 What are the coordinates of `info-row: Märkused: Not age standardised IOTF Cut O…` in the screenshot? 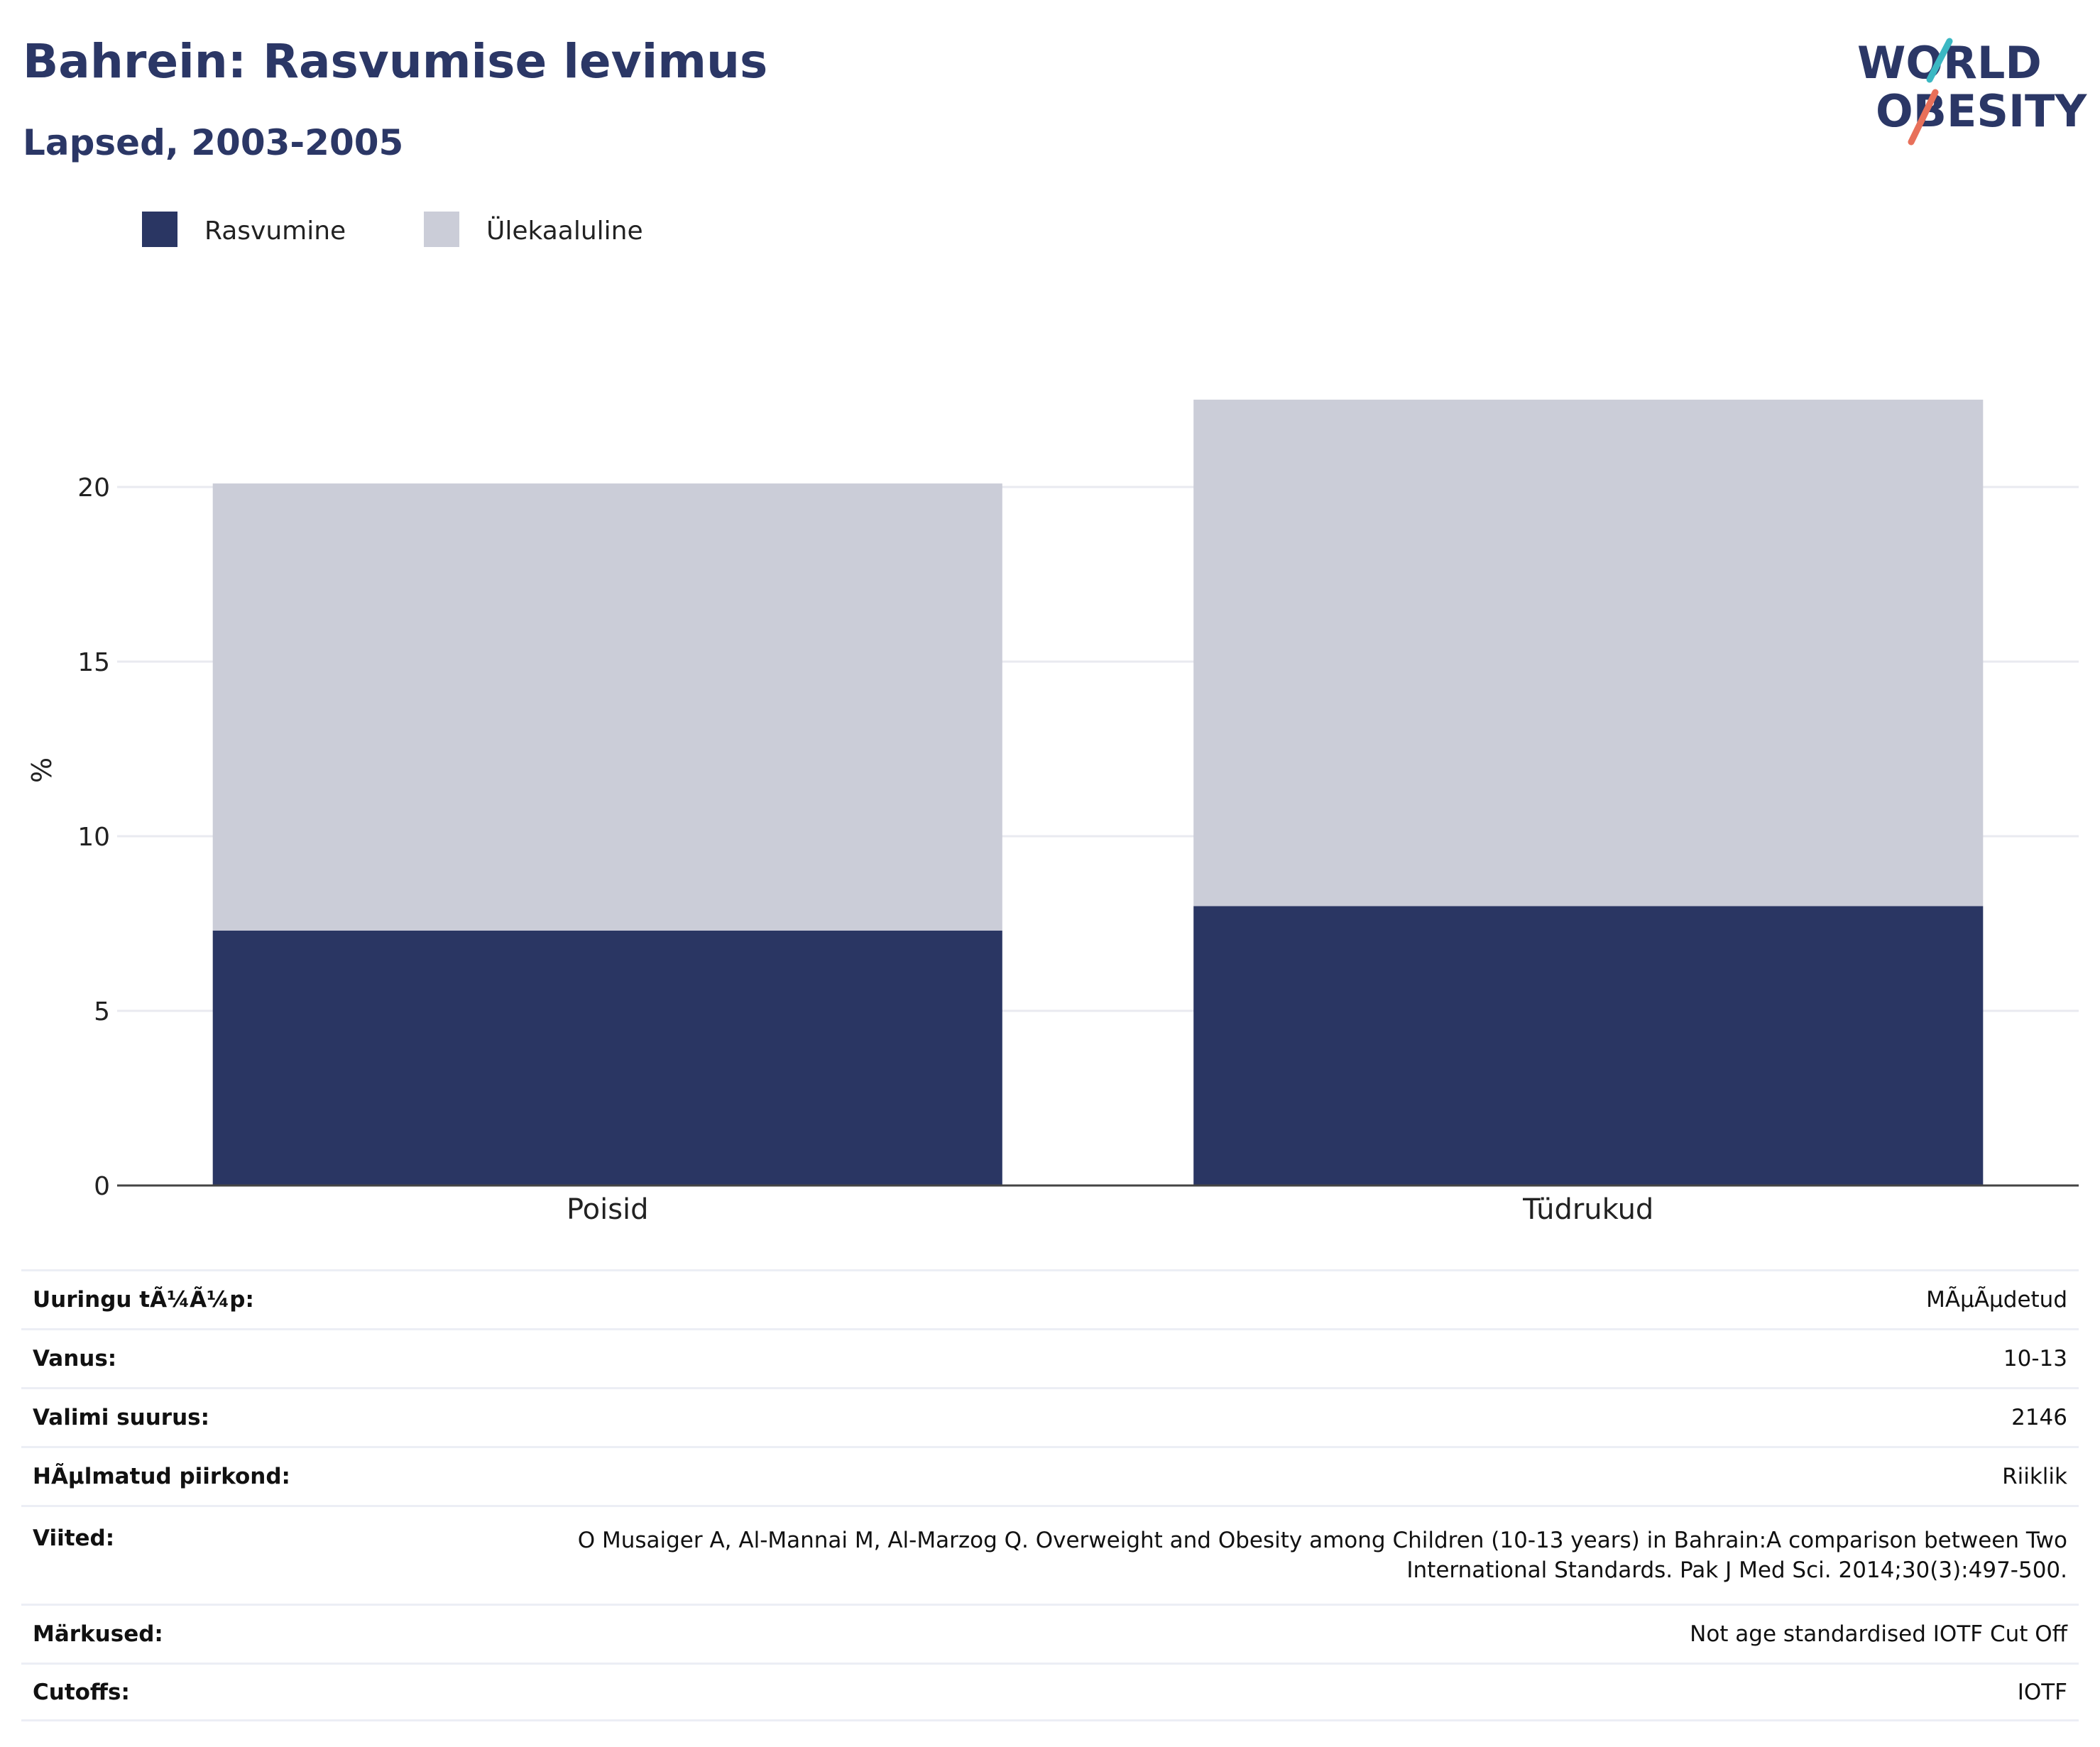 It's located at (1050, 1633).